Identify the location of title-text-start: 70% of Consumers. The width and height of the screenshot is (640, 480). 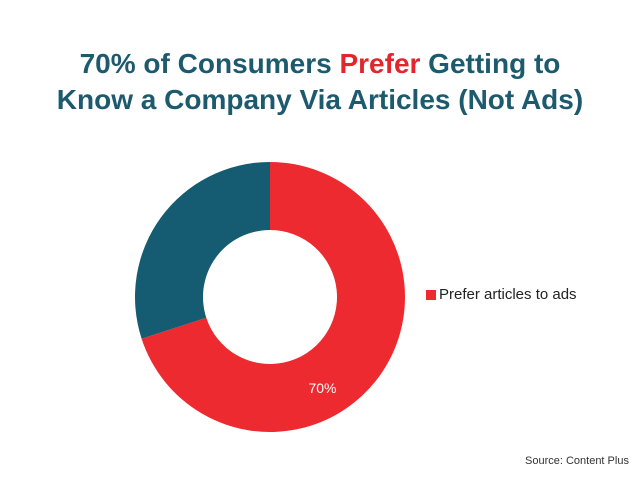
(209, 63).